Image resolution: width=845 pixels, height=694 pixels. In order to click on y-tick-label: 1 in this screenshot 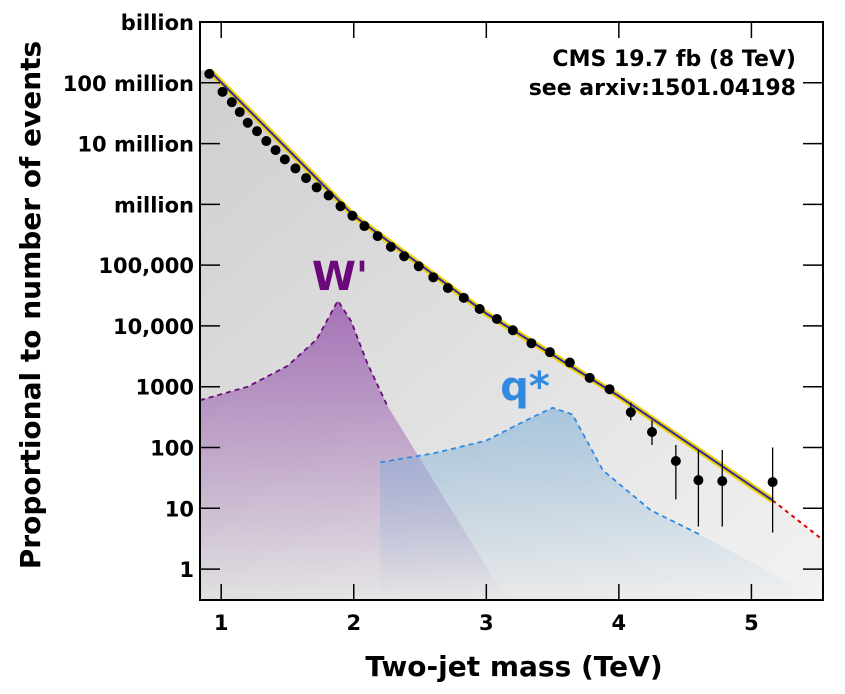, I will do `click(186, 570)`.